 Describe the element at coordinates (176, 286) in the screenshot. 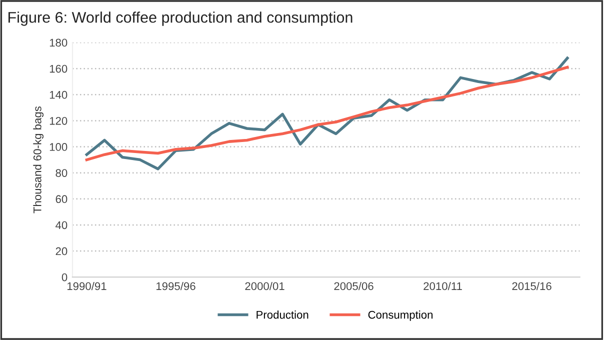

I see `x-tick-label: 1995/96` at that location.